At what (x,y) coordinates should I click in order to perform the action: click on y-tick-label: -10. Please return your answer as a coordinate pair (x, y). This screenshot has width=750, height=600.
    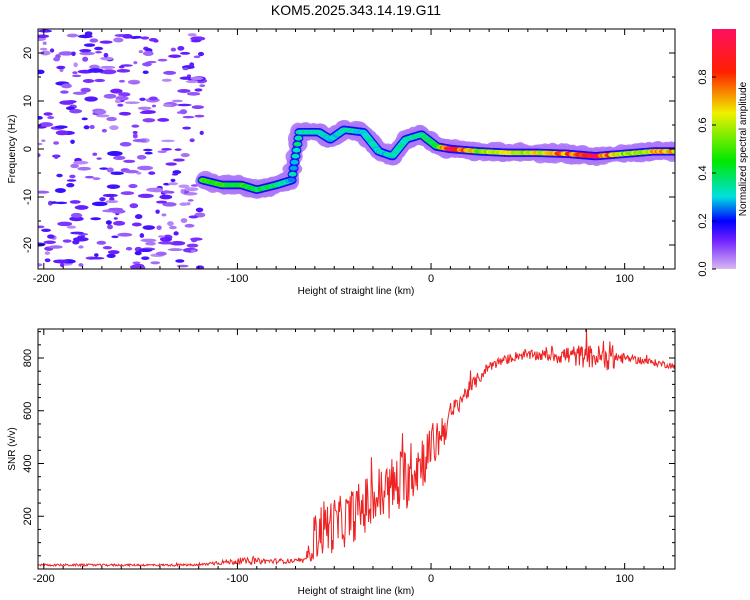
    Looking at the image, I should click on (28, 197).